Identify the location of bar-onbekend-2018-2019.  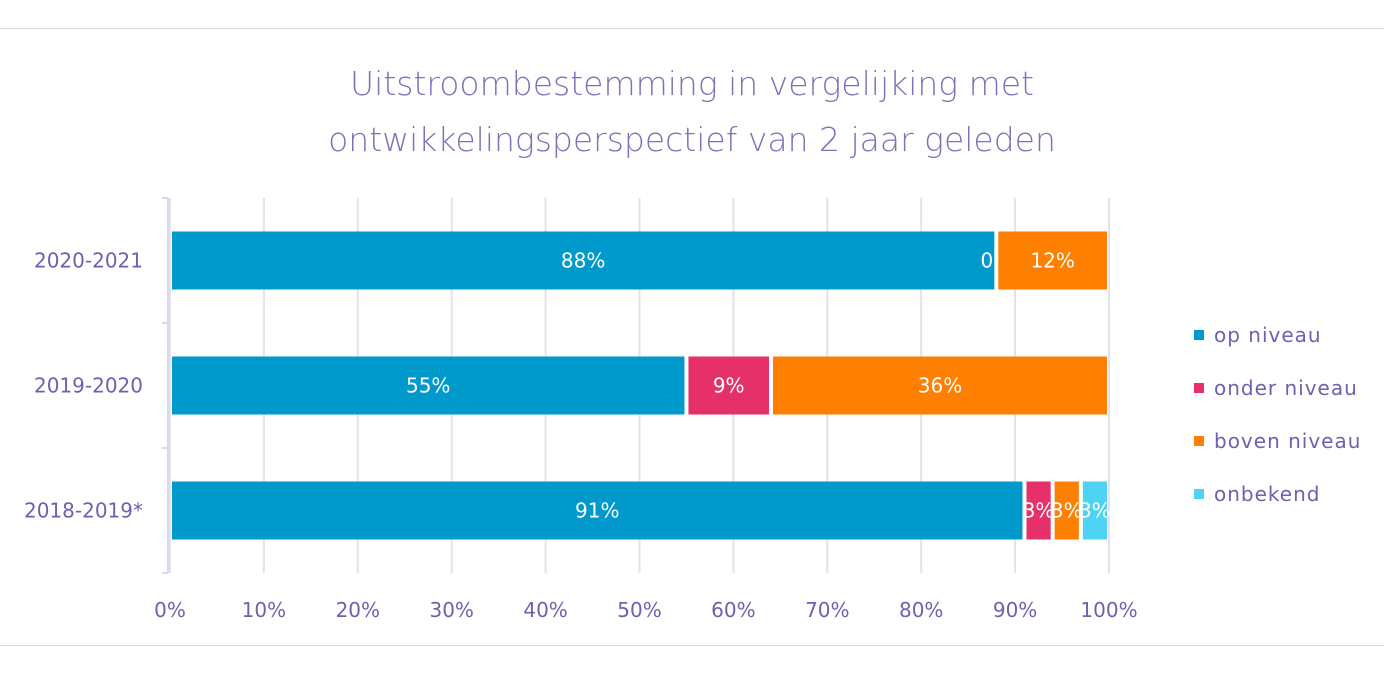
(1094, 510).